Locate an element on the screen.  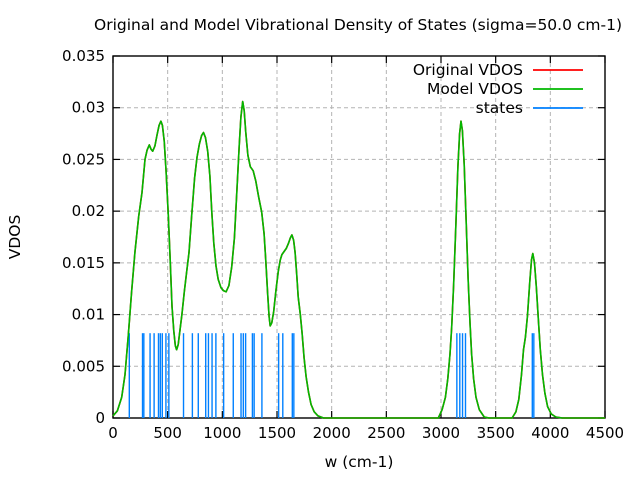
y-tick-labels: 0 0.005 0.01 0.015 0.02 0.025 0.03 0.035 is located at coordinates (83, 237).